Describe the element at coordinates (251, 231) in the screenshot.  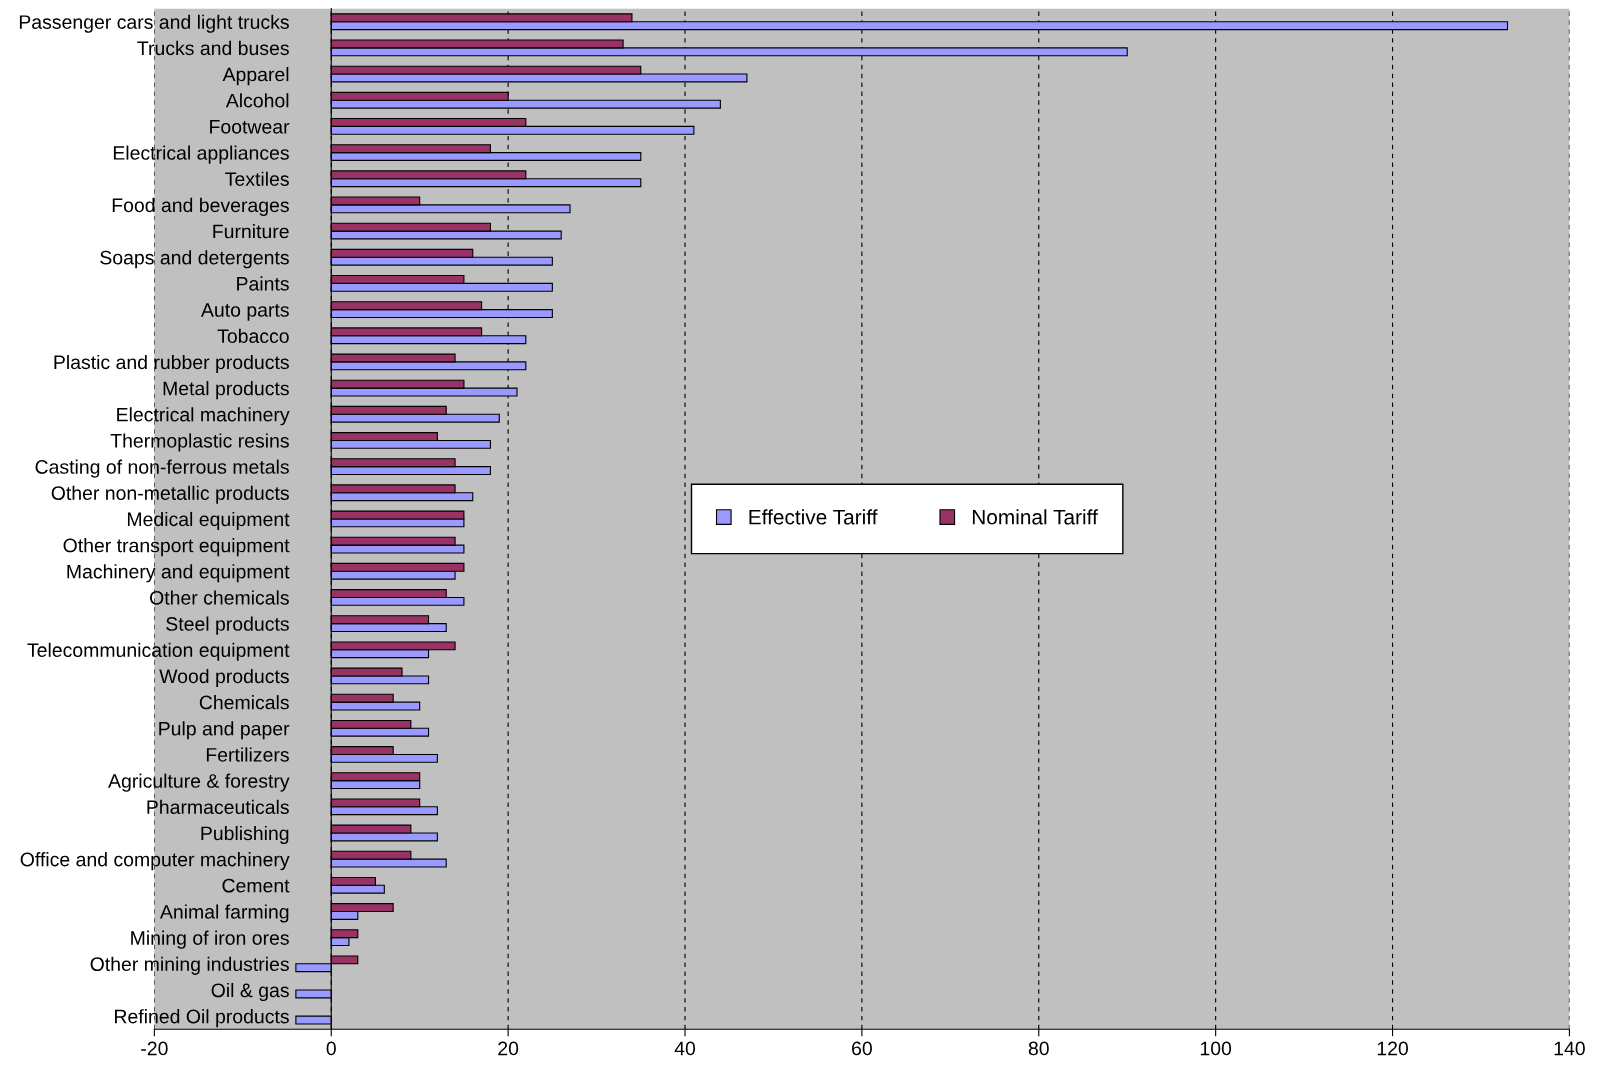
I see `y-tick-label: Furniture` at that location.